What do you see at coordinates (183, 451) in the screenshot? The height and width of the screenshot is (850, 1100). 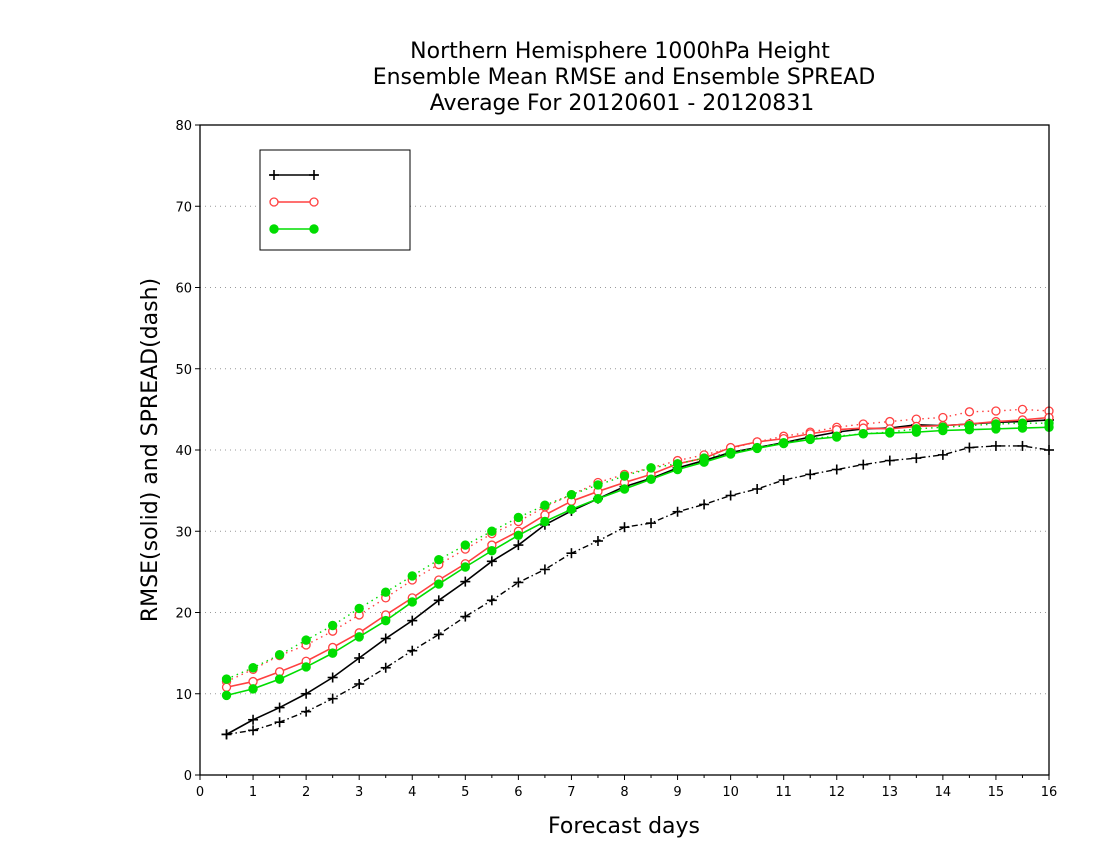 I see `y-tick-label: 40` at bounding box center [183, 451].